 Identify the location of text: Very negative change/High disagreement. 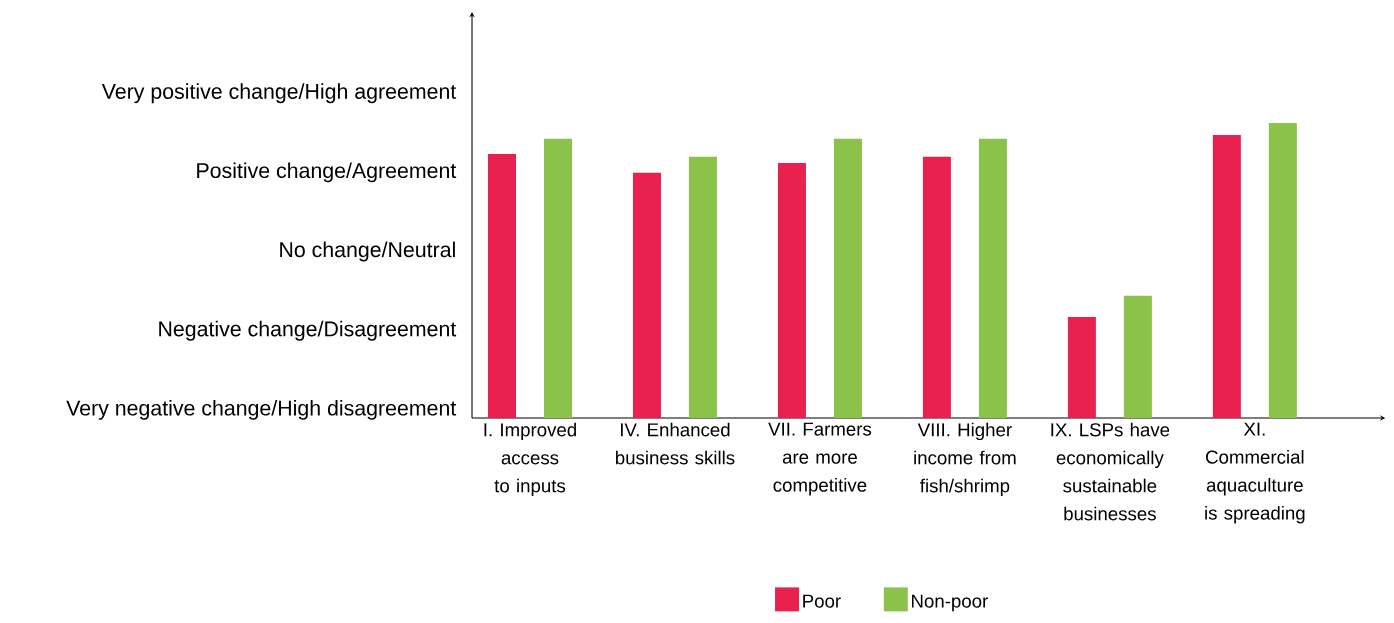
(261, 409).